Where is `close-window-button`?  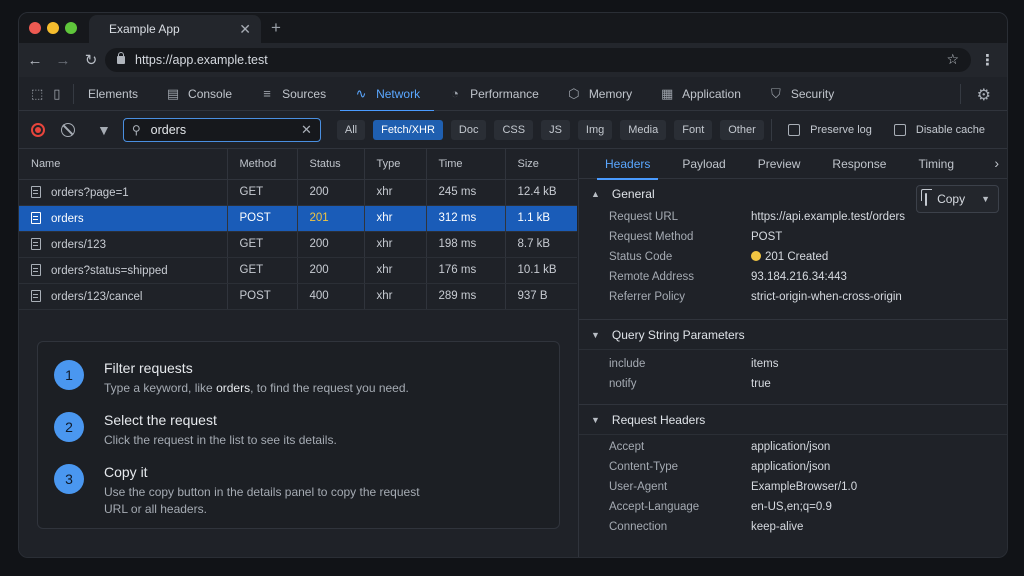
close-window-button is located at coordinates (35, 28).